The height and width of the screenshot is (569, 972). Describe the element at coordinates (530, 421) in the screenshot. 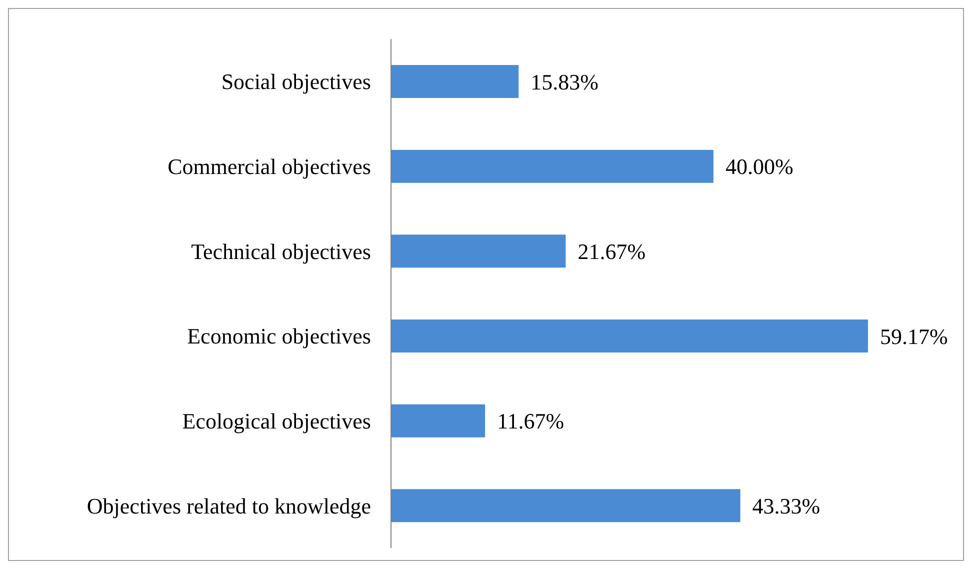

I see `data-label: 11.67%` at that location.